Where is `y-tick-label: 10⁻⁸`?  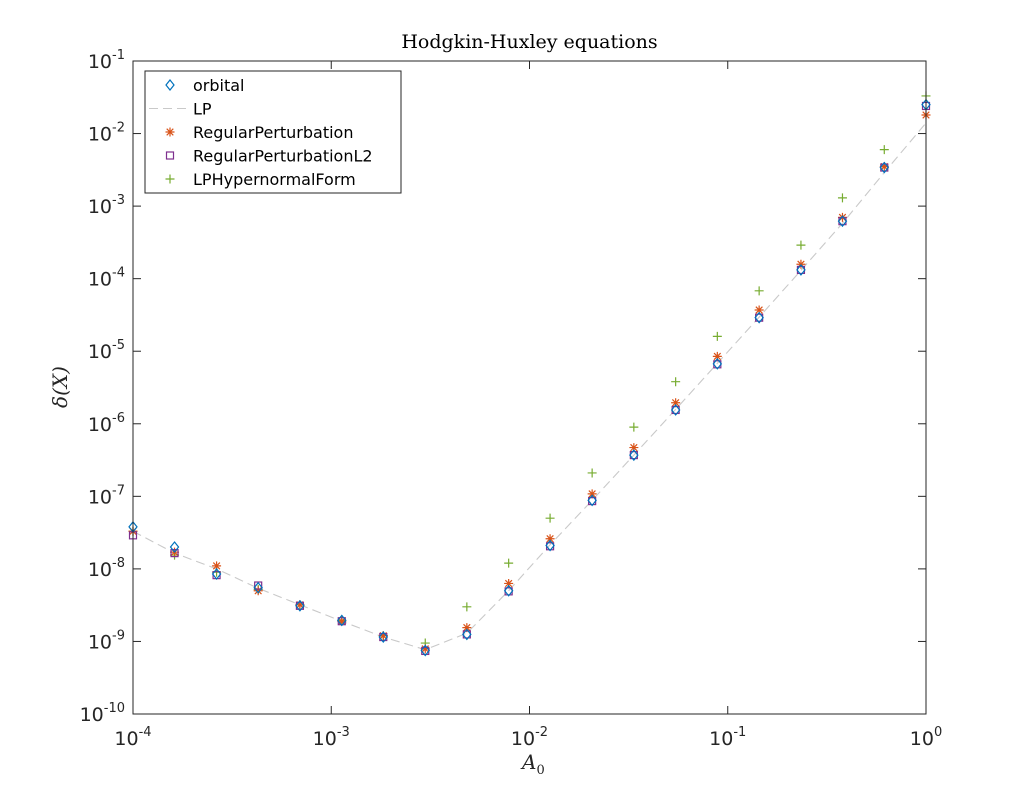
y-tick-label: 10⁻⁸ is located at coordinates (106, 568).